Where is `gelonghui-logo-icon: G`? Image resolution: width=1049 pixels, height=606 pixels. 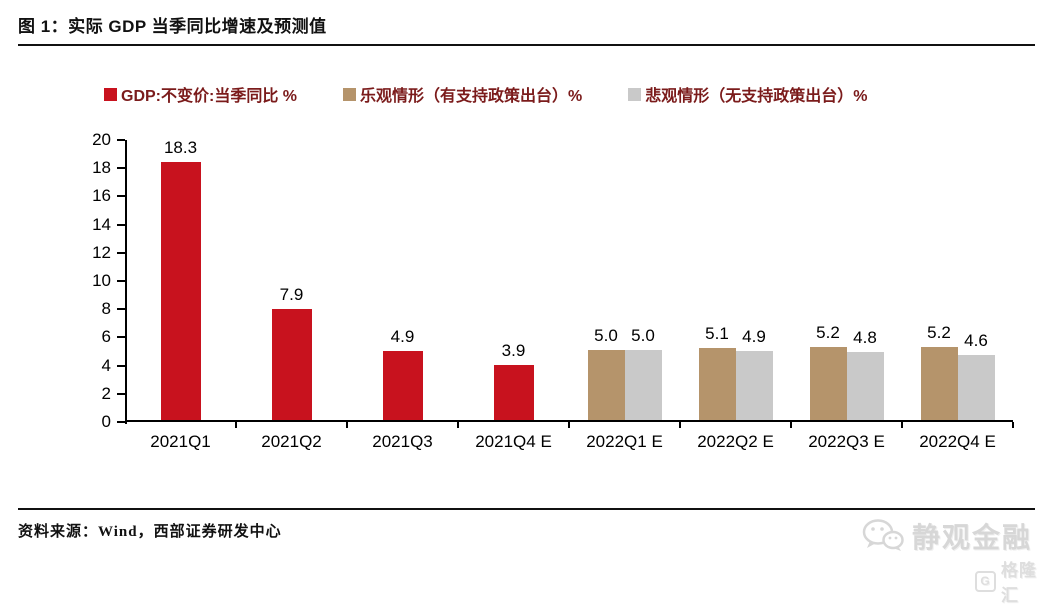 gelonghui-logo-icon: G is located at coordinates (985, 581).